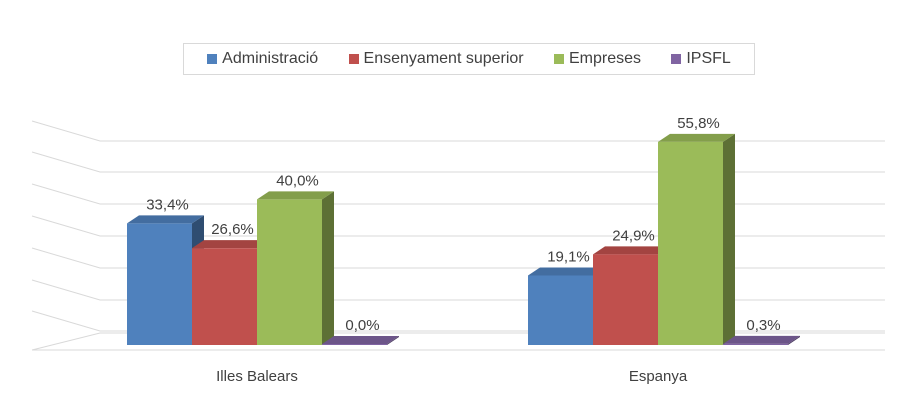 This screenshot has height=420, width=921. Describe the element at coordinates (443, 58) in the screenshot. I see `legend-label: Ensenyament superior` at that location.